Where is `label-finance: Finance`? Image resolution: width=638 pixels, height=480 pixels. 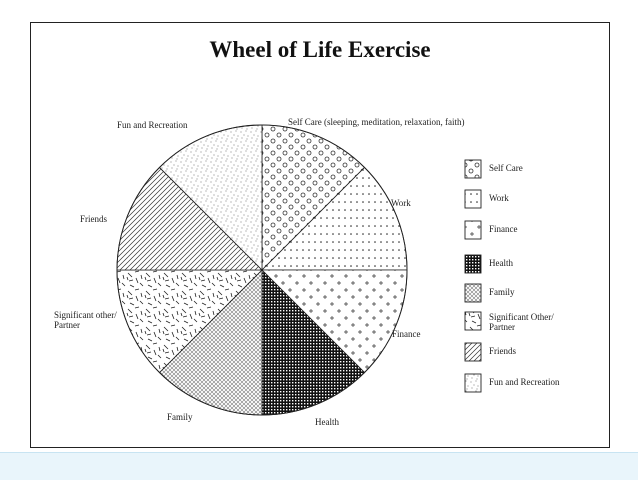 label-finance: Finance is located at coordinates (406, 334).